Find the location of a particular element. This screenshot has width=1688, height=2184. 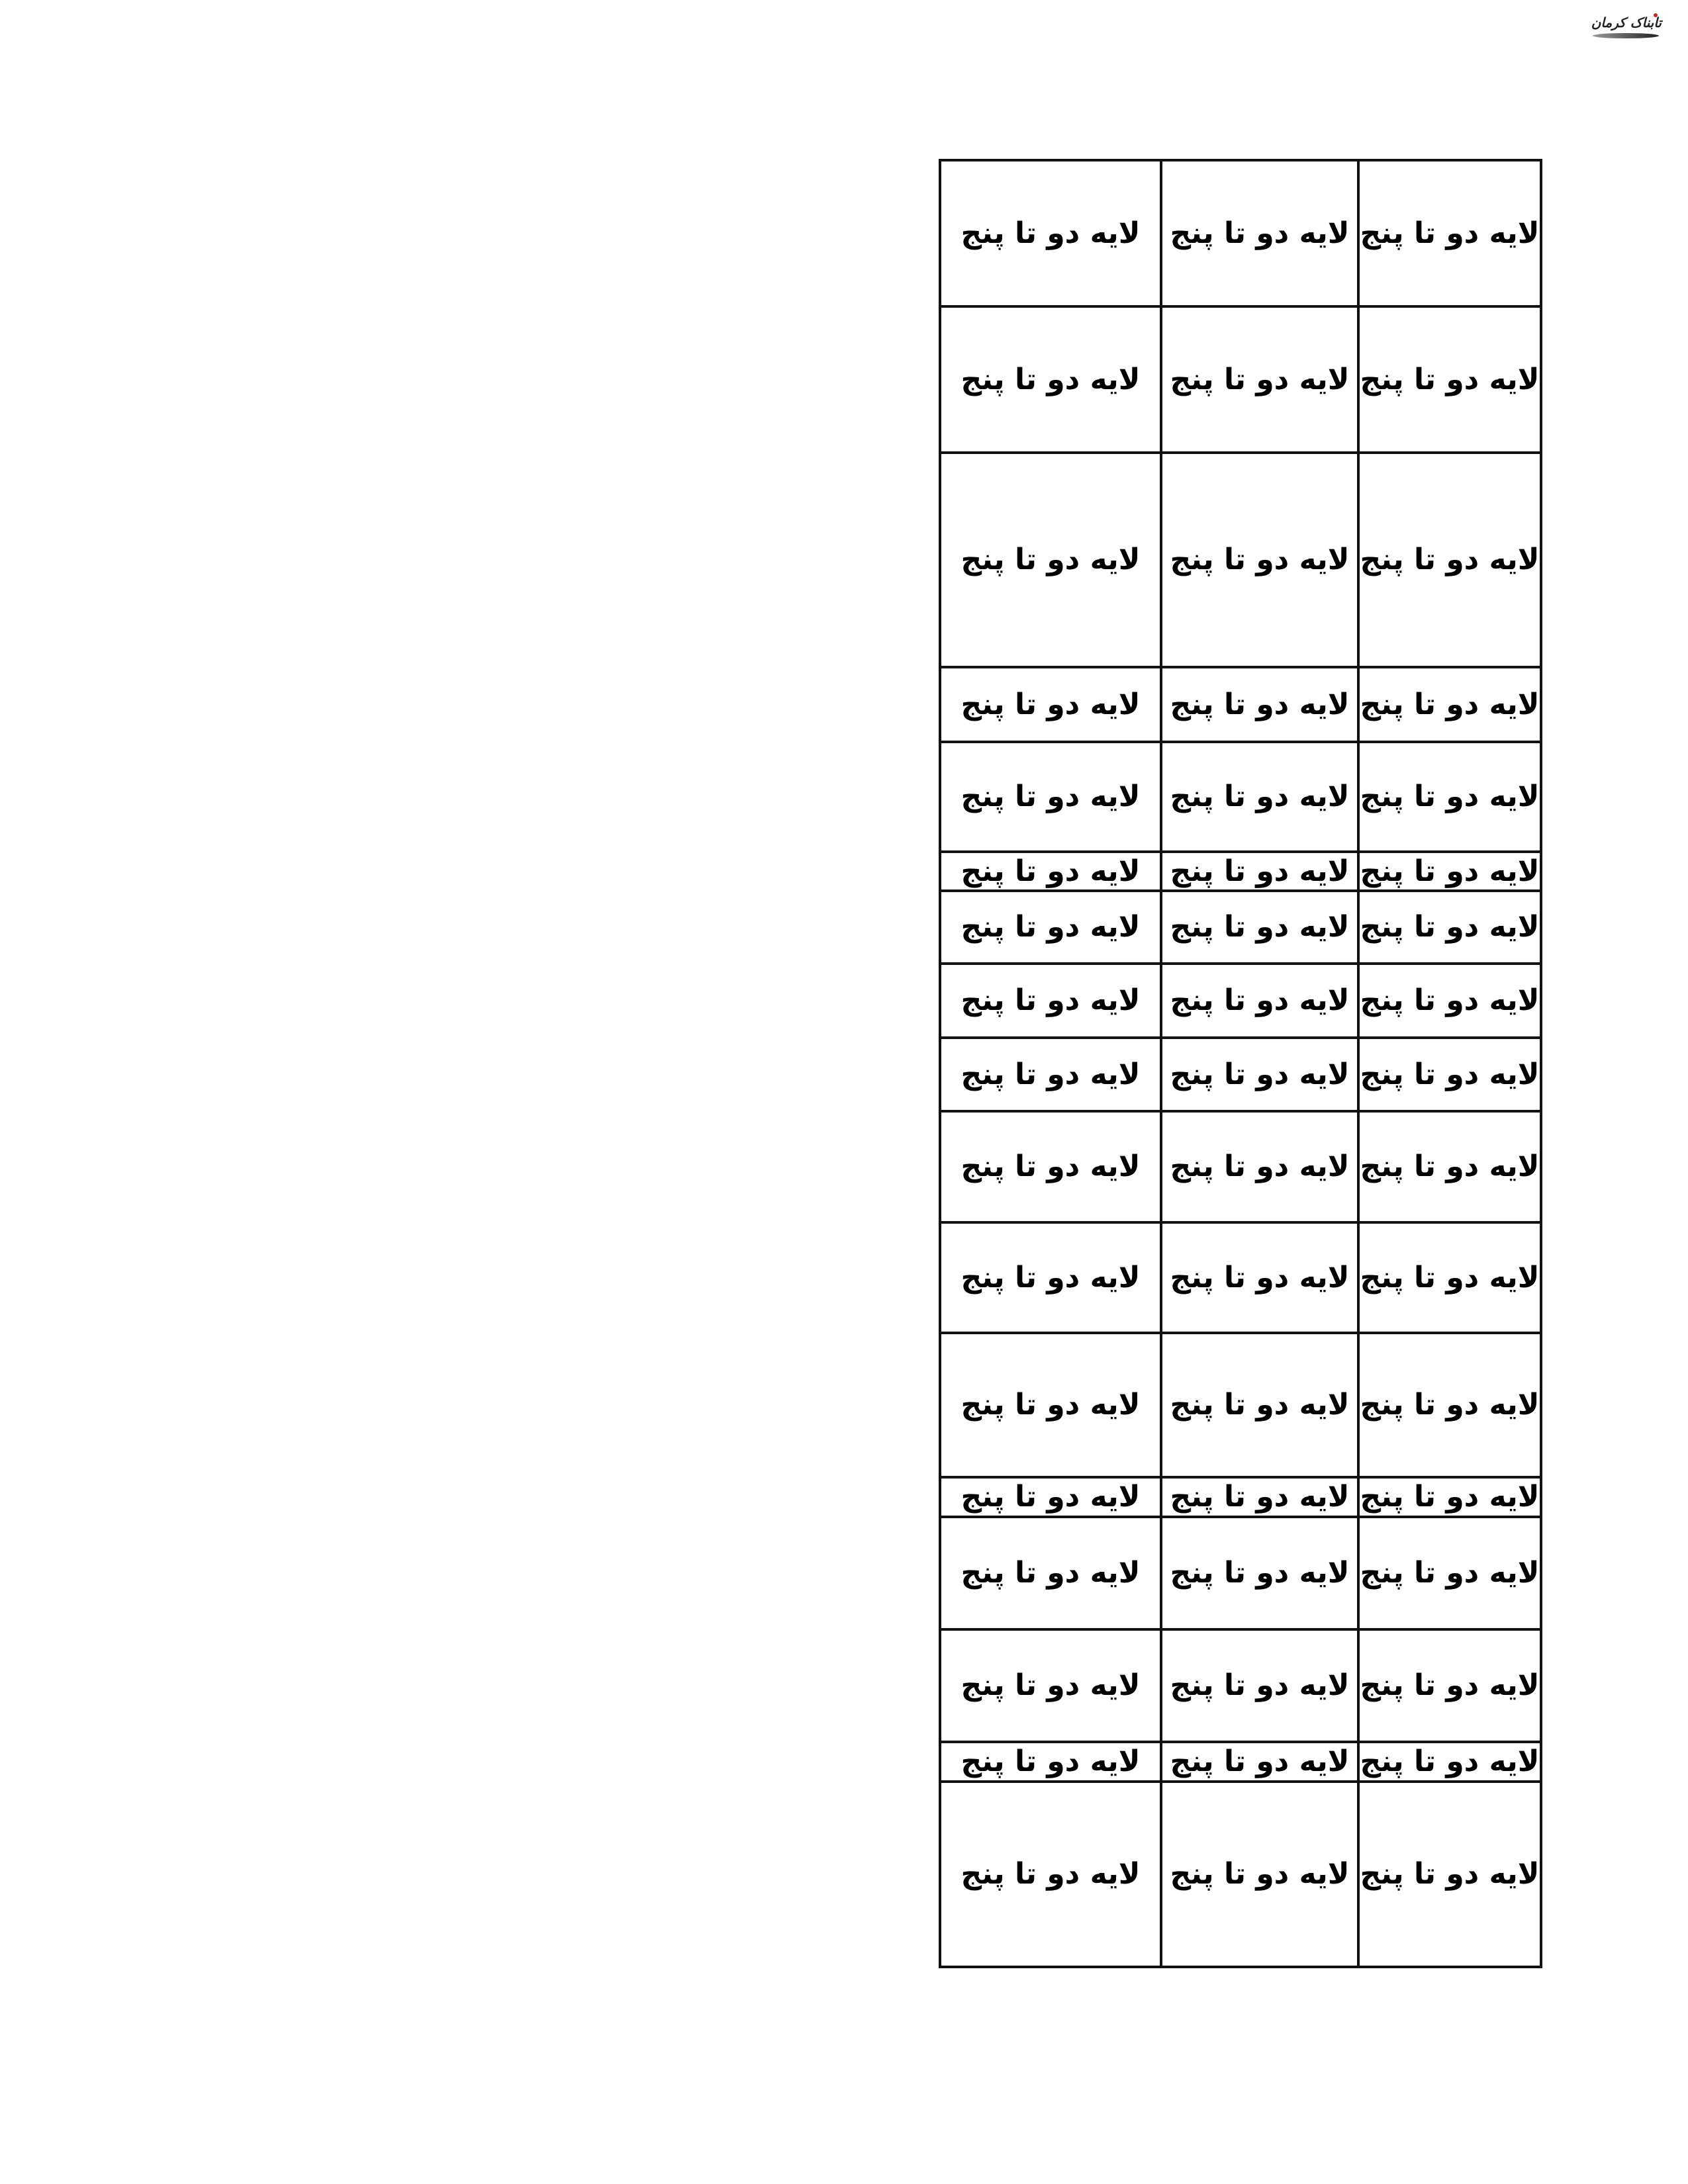

site-logo: تابناک کرمان is located at coordinates (1625, 28).